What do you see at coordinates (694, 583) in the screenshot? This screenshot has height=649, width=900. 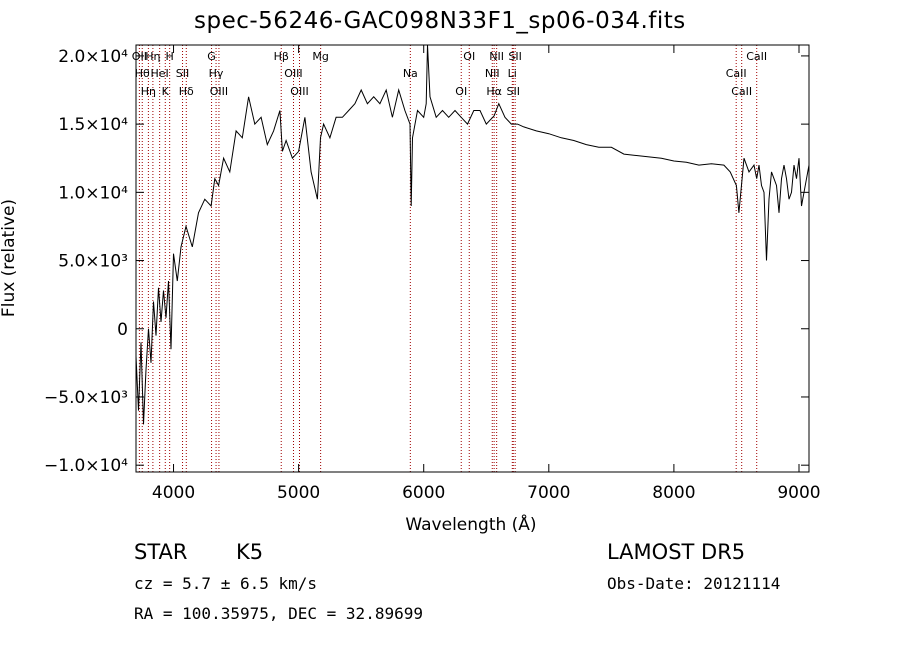 I see `observation-date: Obs-Date: 20121114` at bounding box center [694, 583].